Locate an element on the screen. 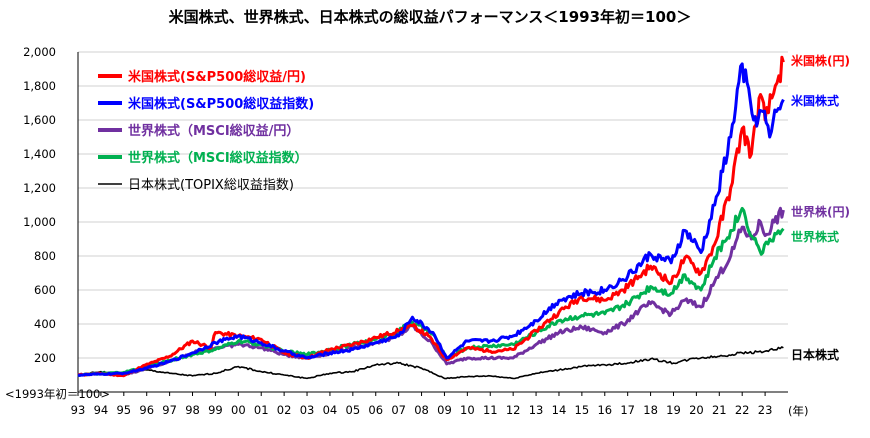  y-tick-label: 200 is located at coordinates (45, 358).